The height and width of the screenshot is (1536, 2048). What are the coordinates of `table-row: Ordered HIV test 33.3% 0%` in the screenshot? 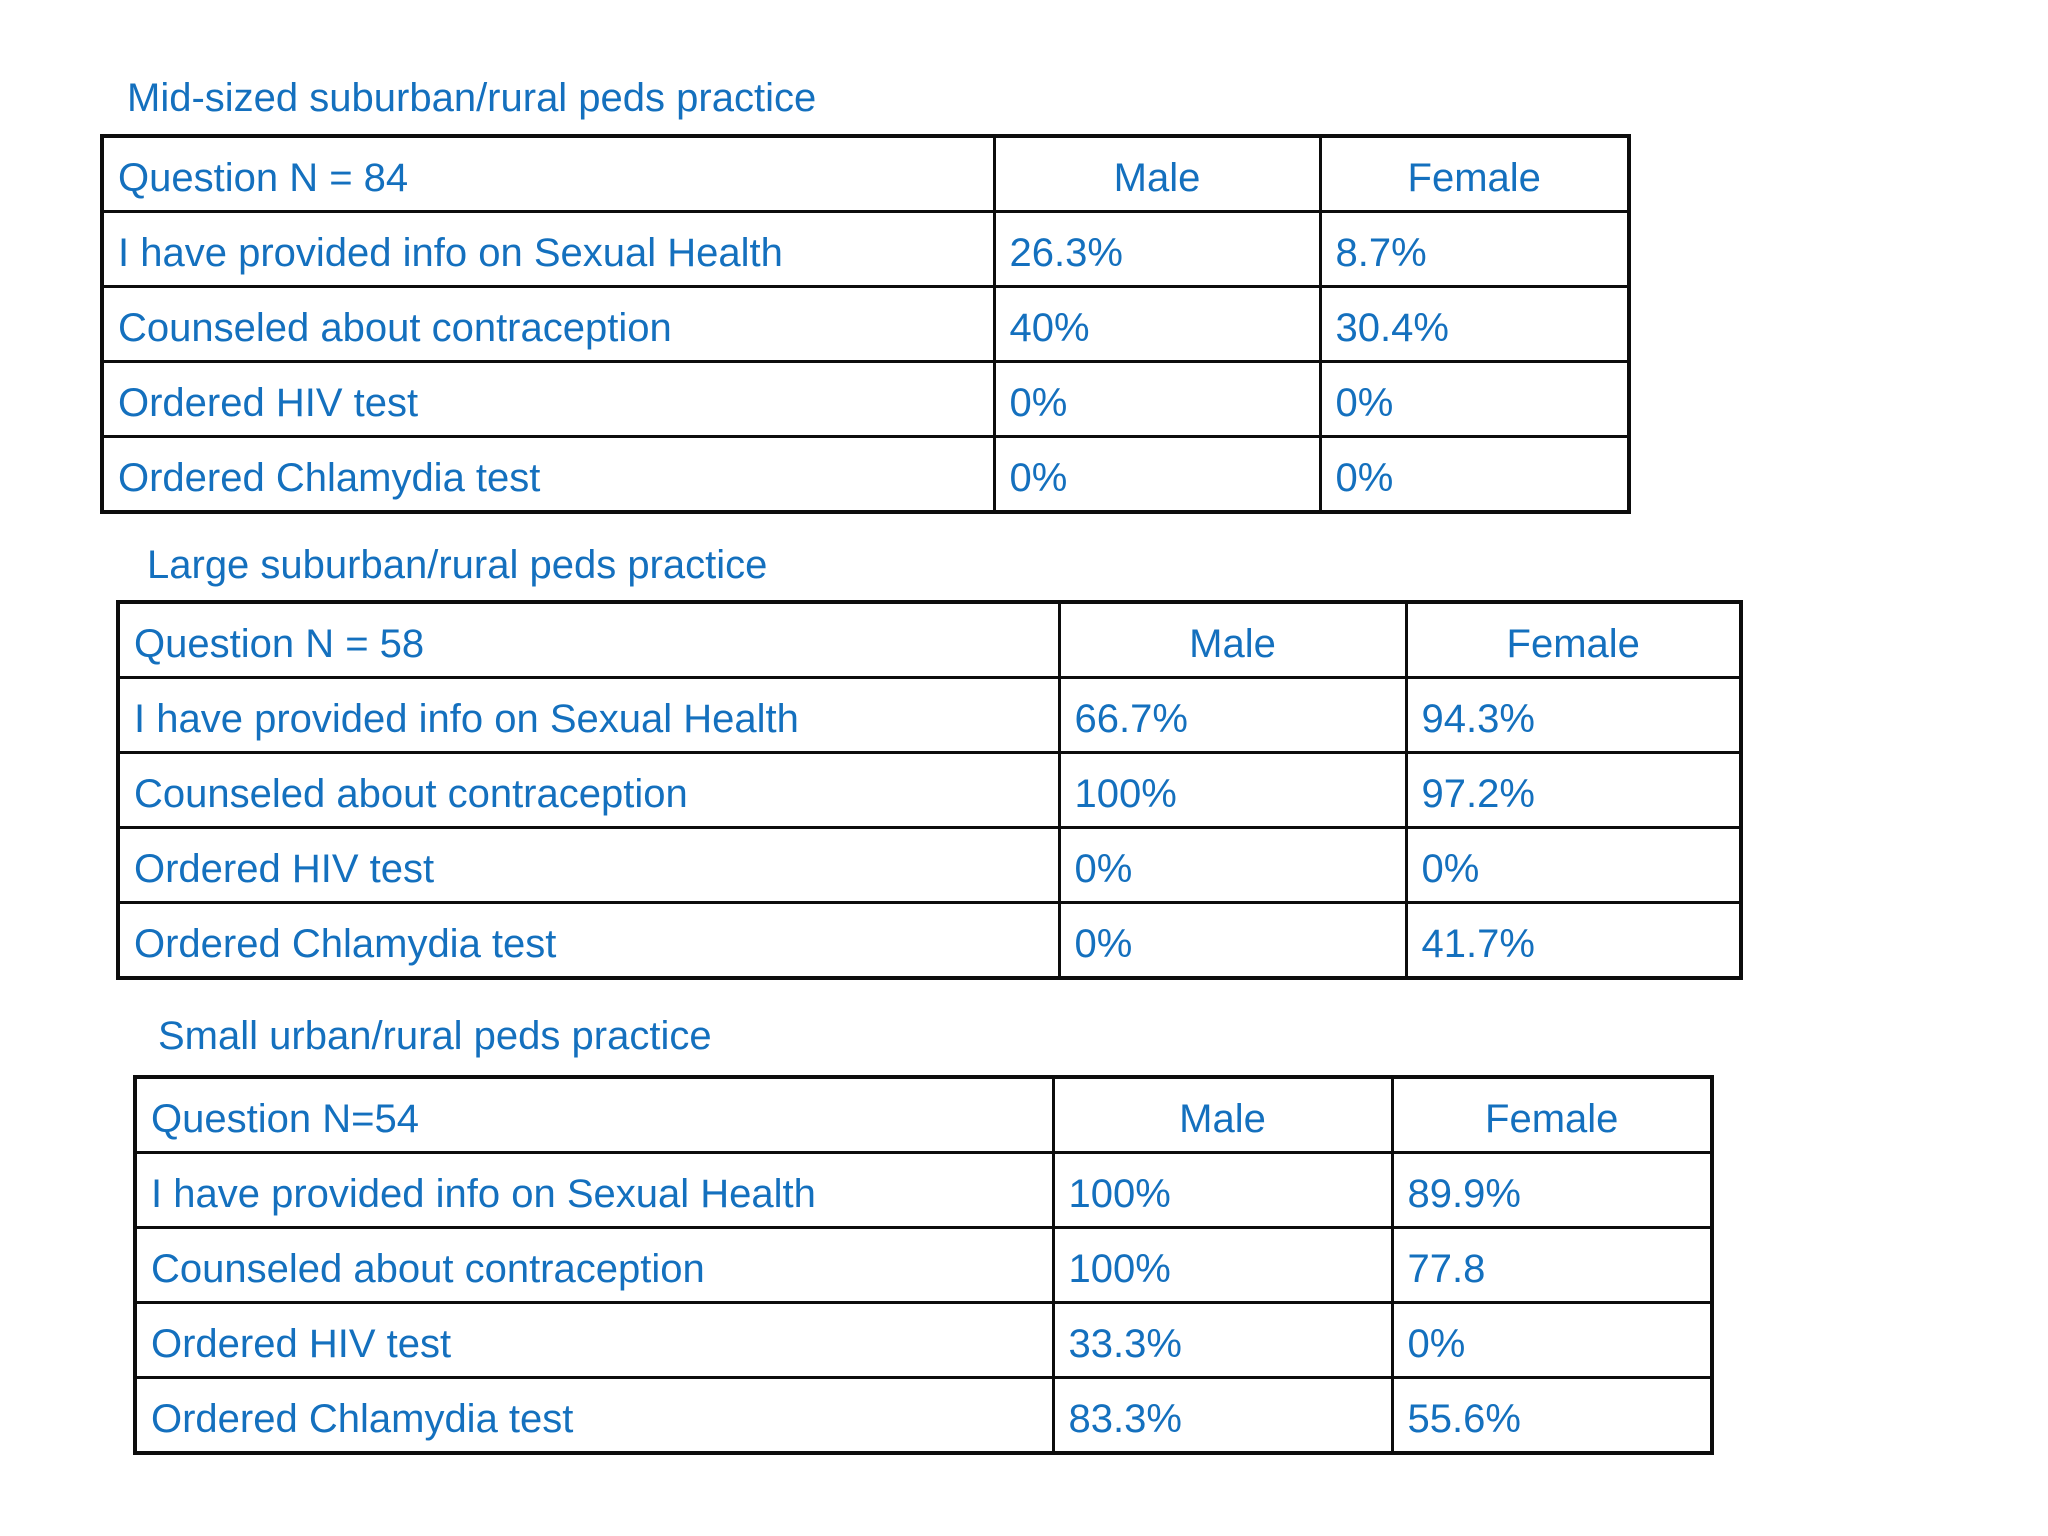 It's located at (923, 1340).